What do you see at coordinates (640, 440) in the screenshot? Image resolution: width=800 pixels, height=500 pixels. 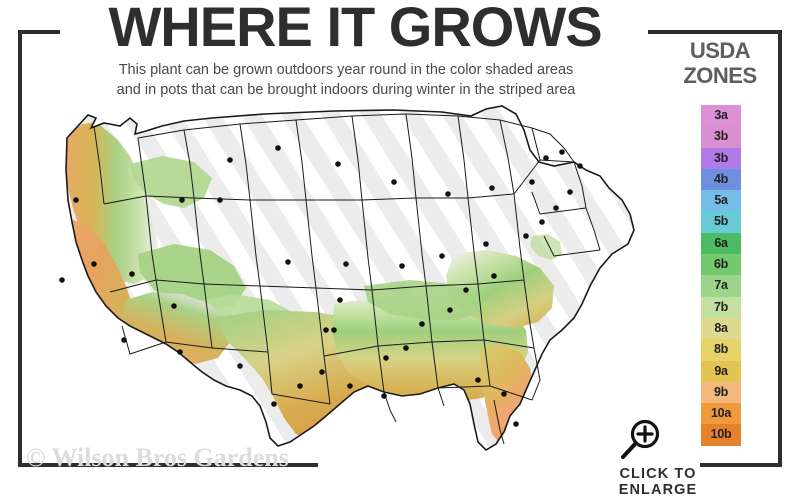 I see `magnifier-plus-icon` at bounding box center [640, 440].